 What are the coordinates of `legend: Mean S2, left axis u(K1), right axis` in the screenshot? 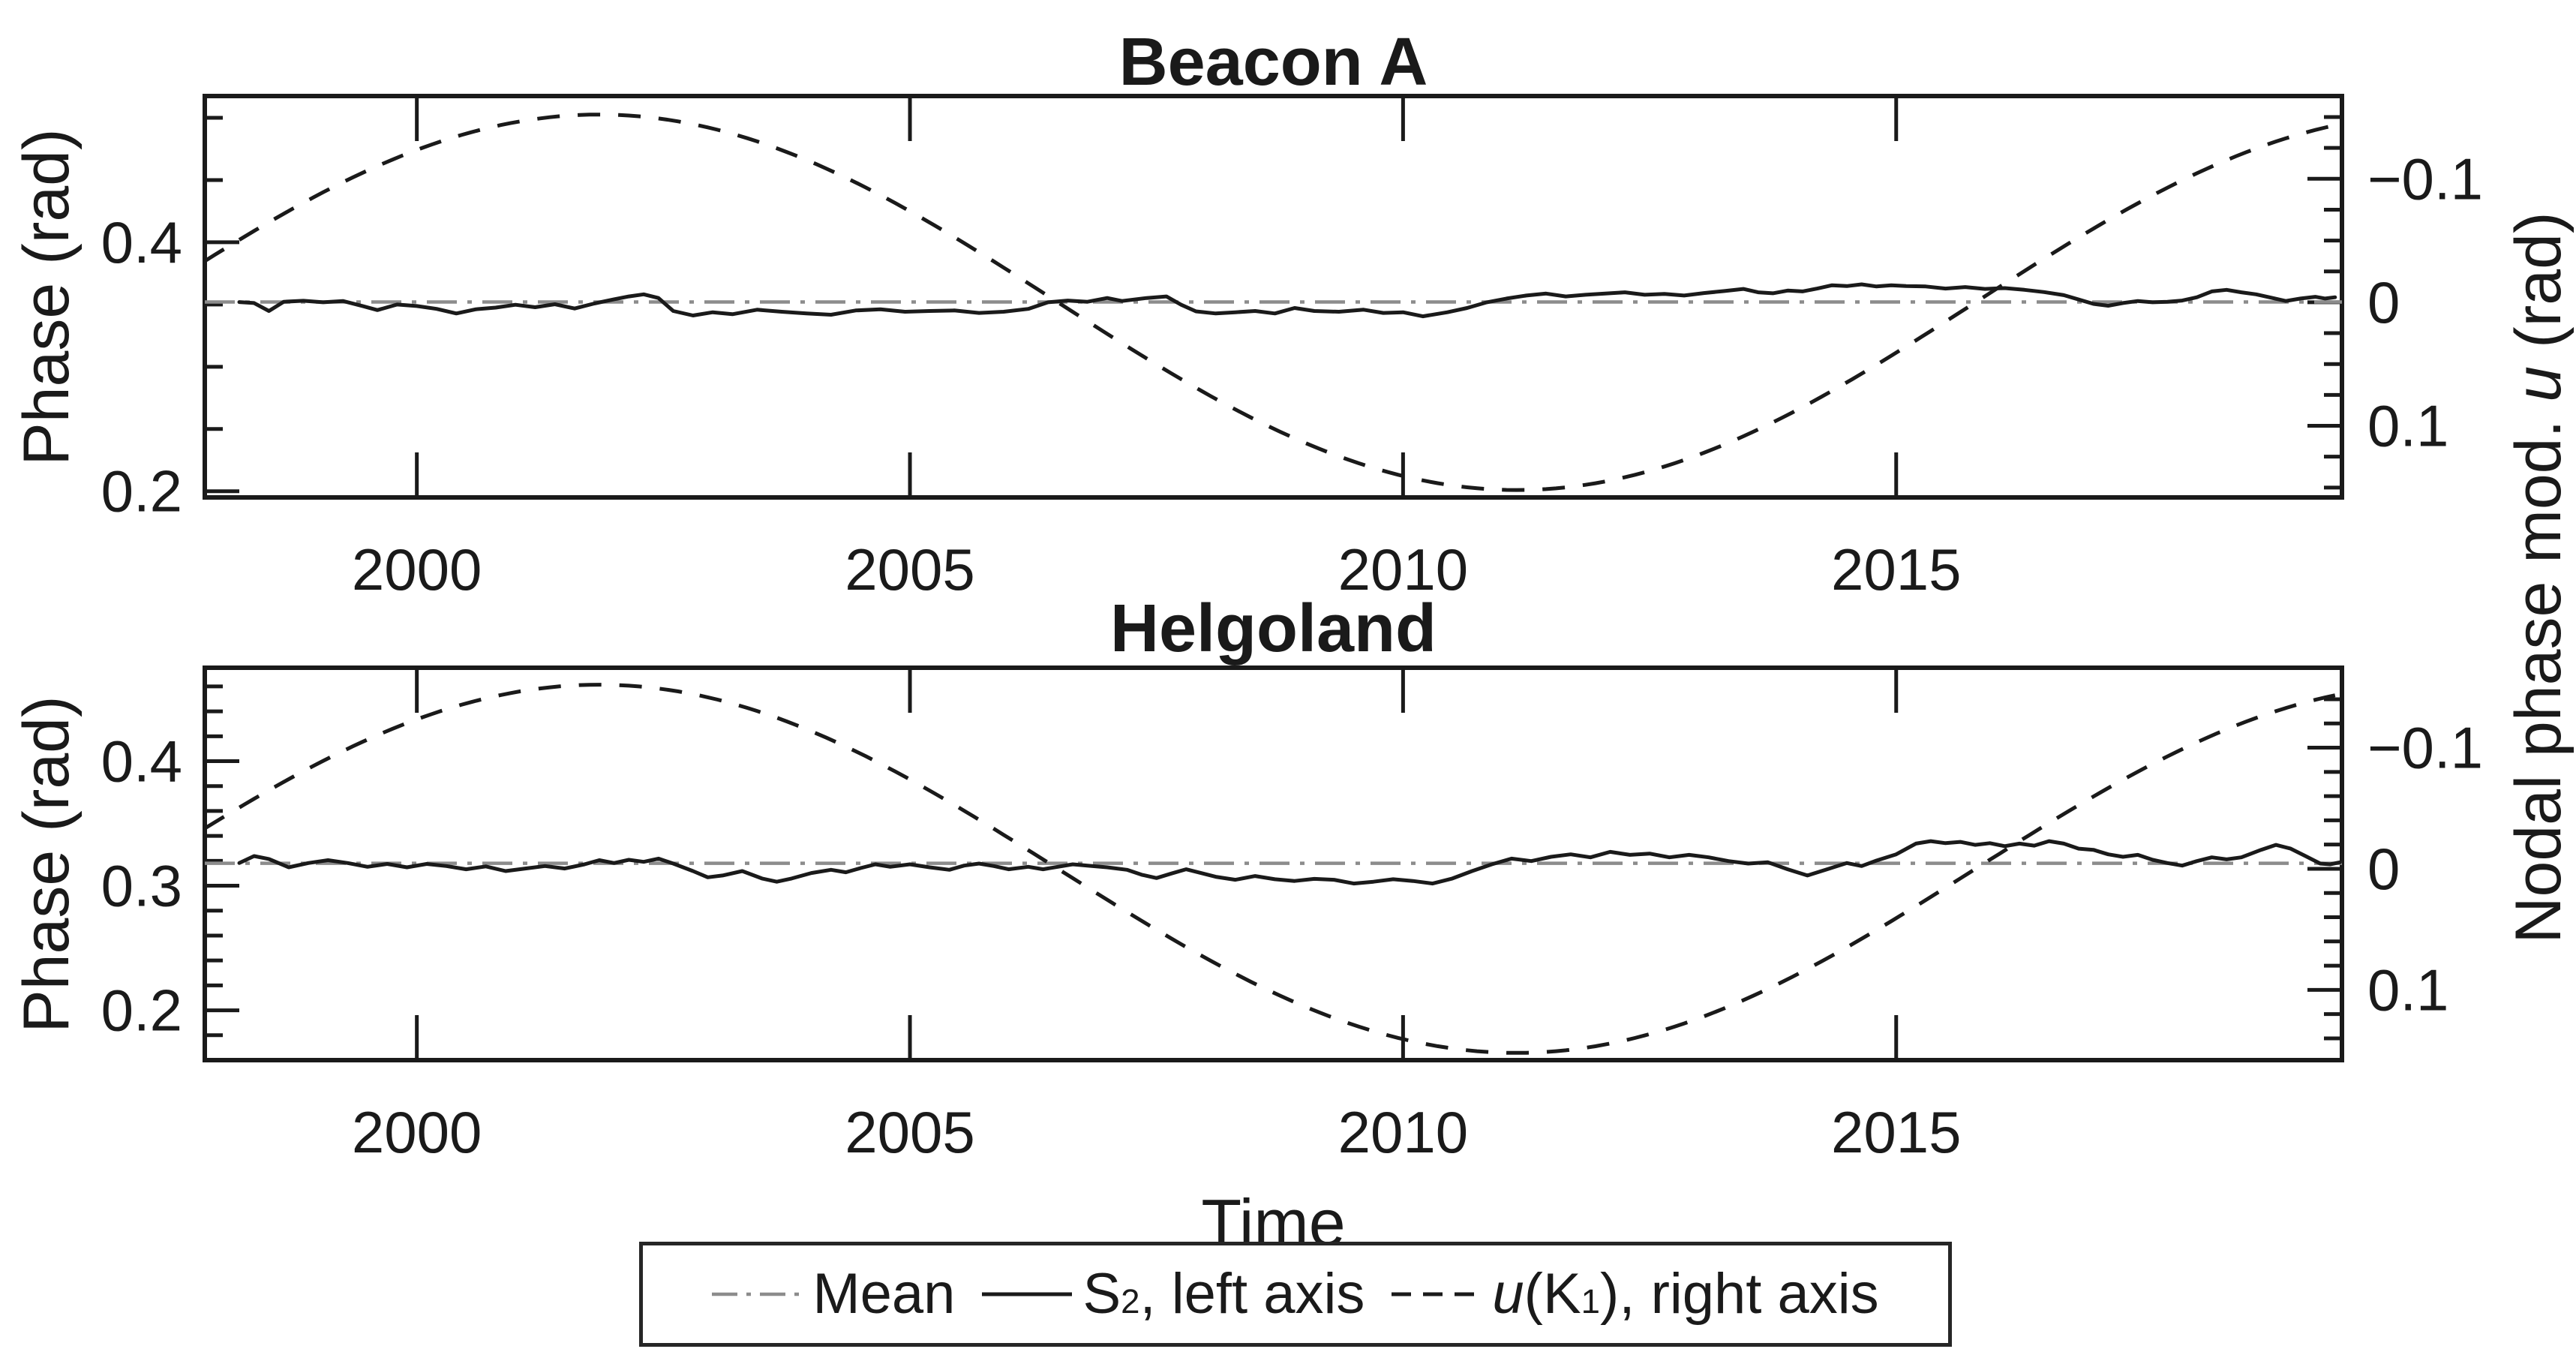 It's located at (1295, 1294).